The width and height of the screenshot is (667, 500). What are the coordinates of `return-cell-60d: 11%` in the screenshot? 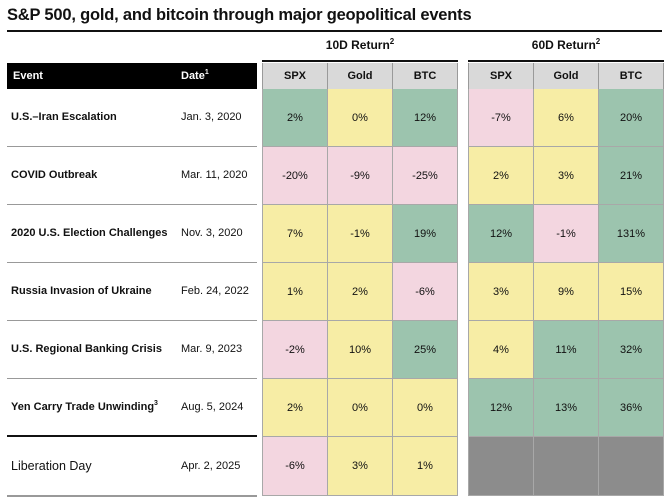 It's located at (566, 350).